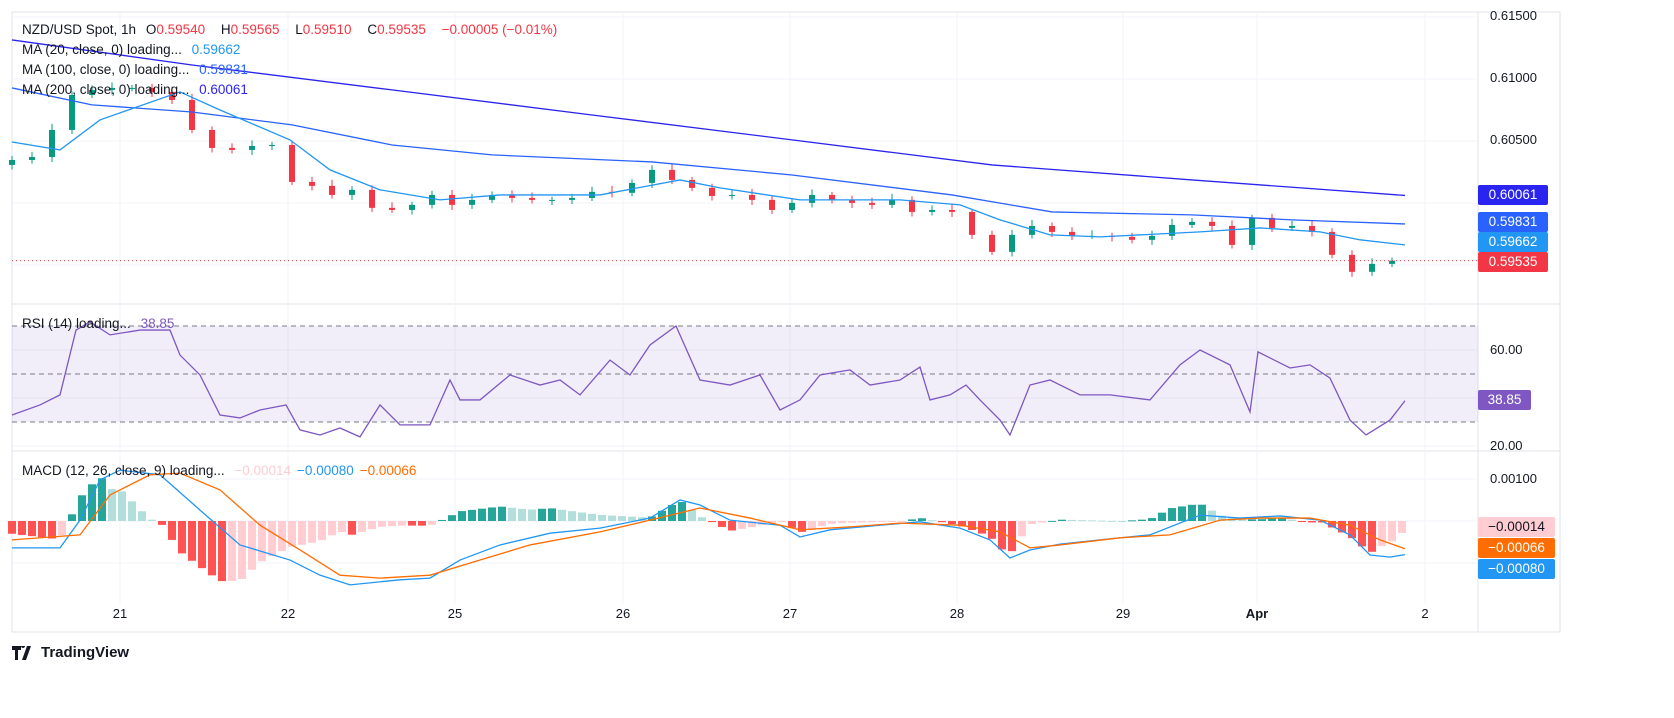 Image resolution: width=1674 pixels, height=718 pixels. What do you see at coordinates (708, 379) in the screenshot?
I see `rsi-line` at bounding box center [708, 379].